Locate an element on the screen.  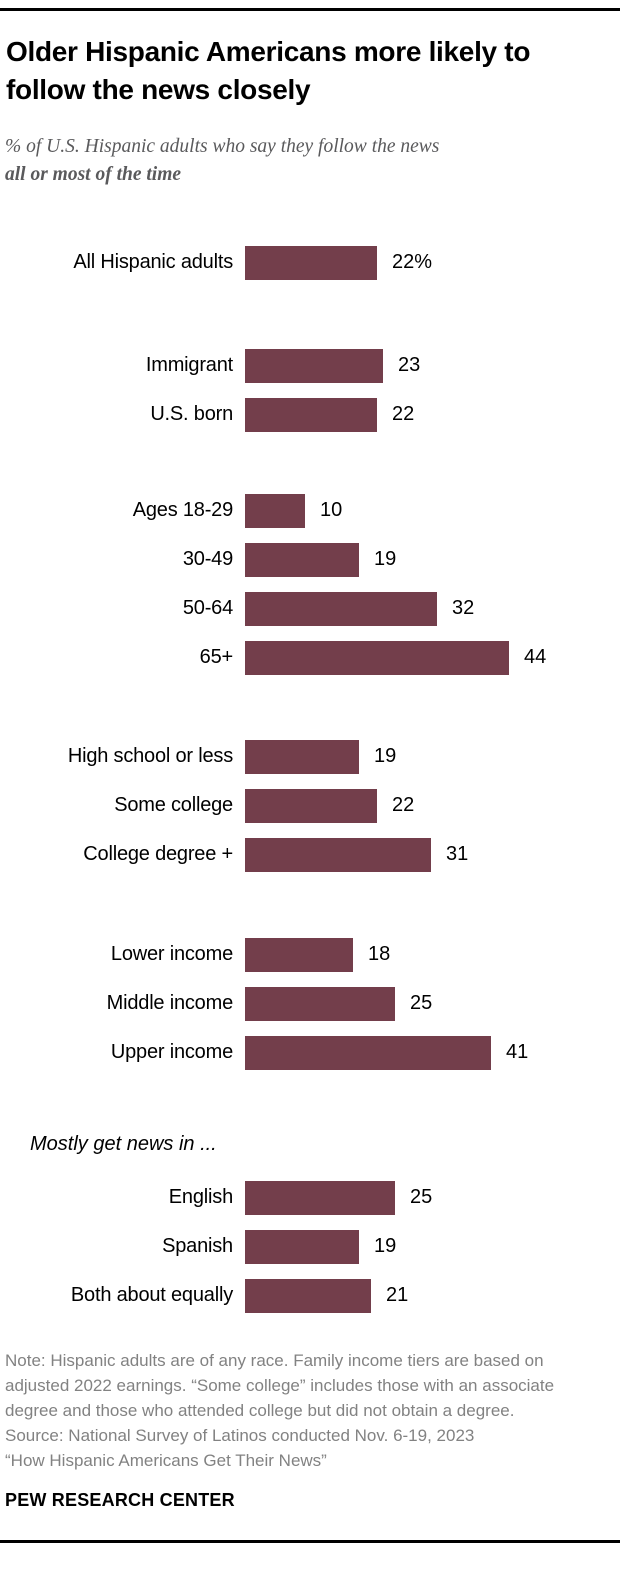
bar-row: All Hispanic adults 22% is located at coordinates (310, 262).